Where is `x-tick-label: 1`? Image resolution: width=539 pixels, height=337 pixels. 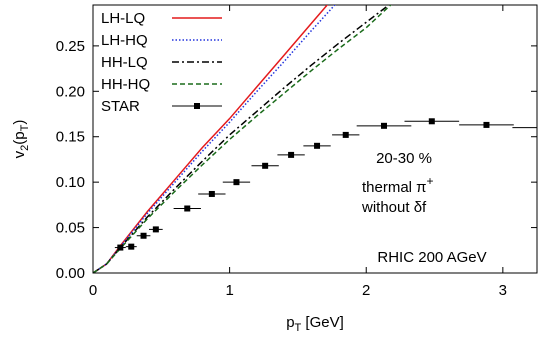 x-tick-label: 1 is located at coordinates (229, 290).